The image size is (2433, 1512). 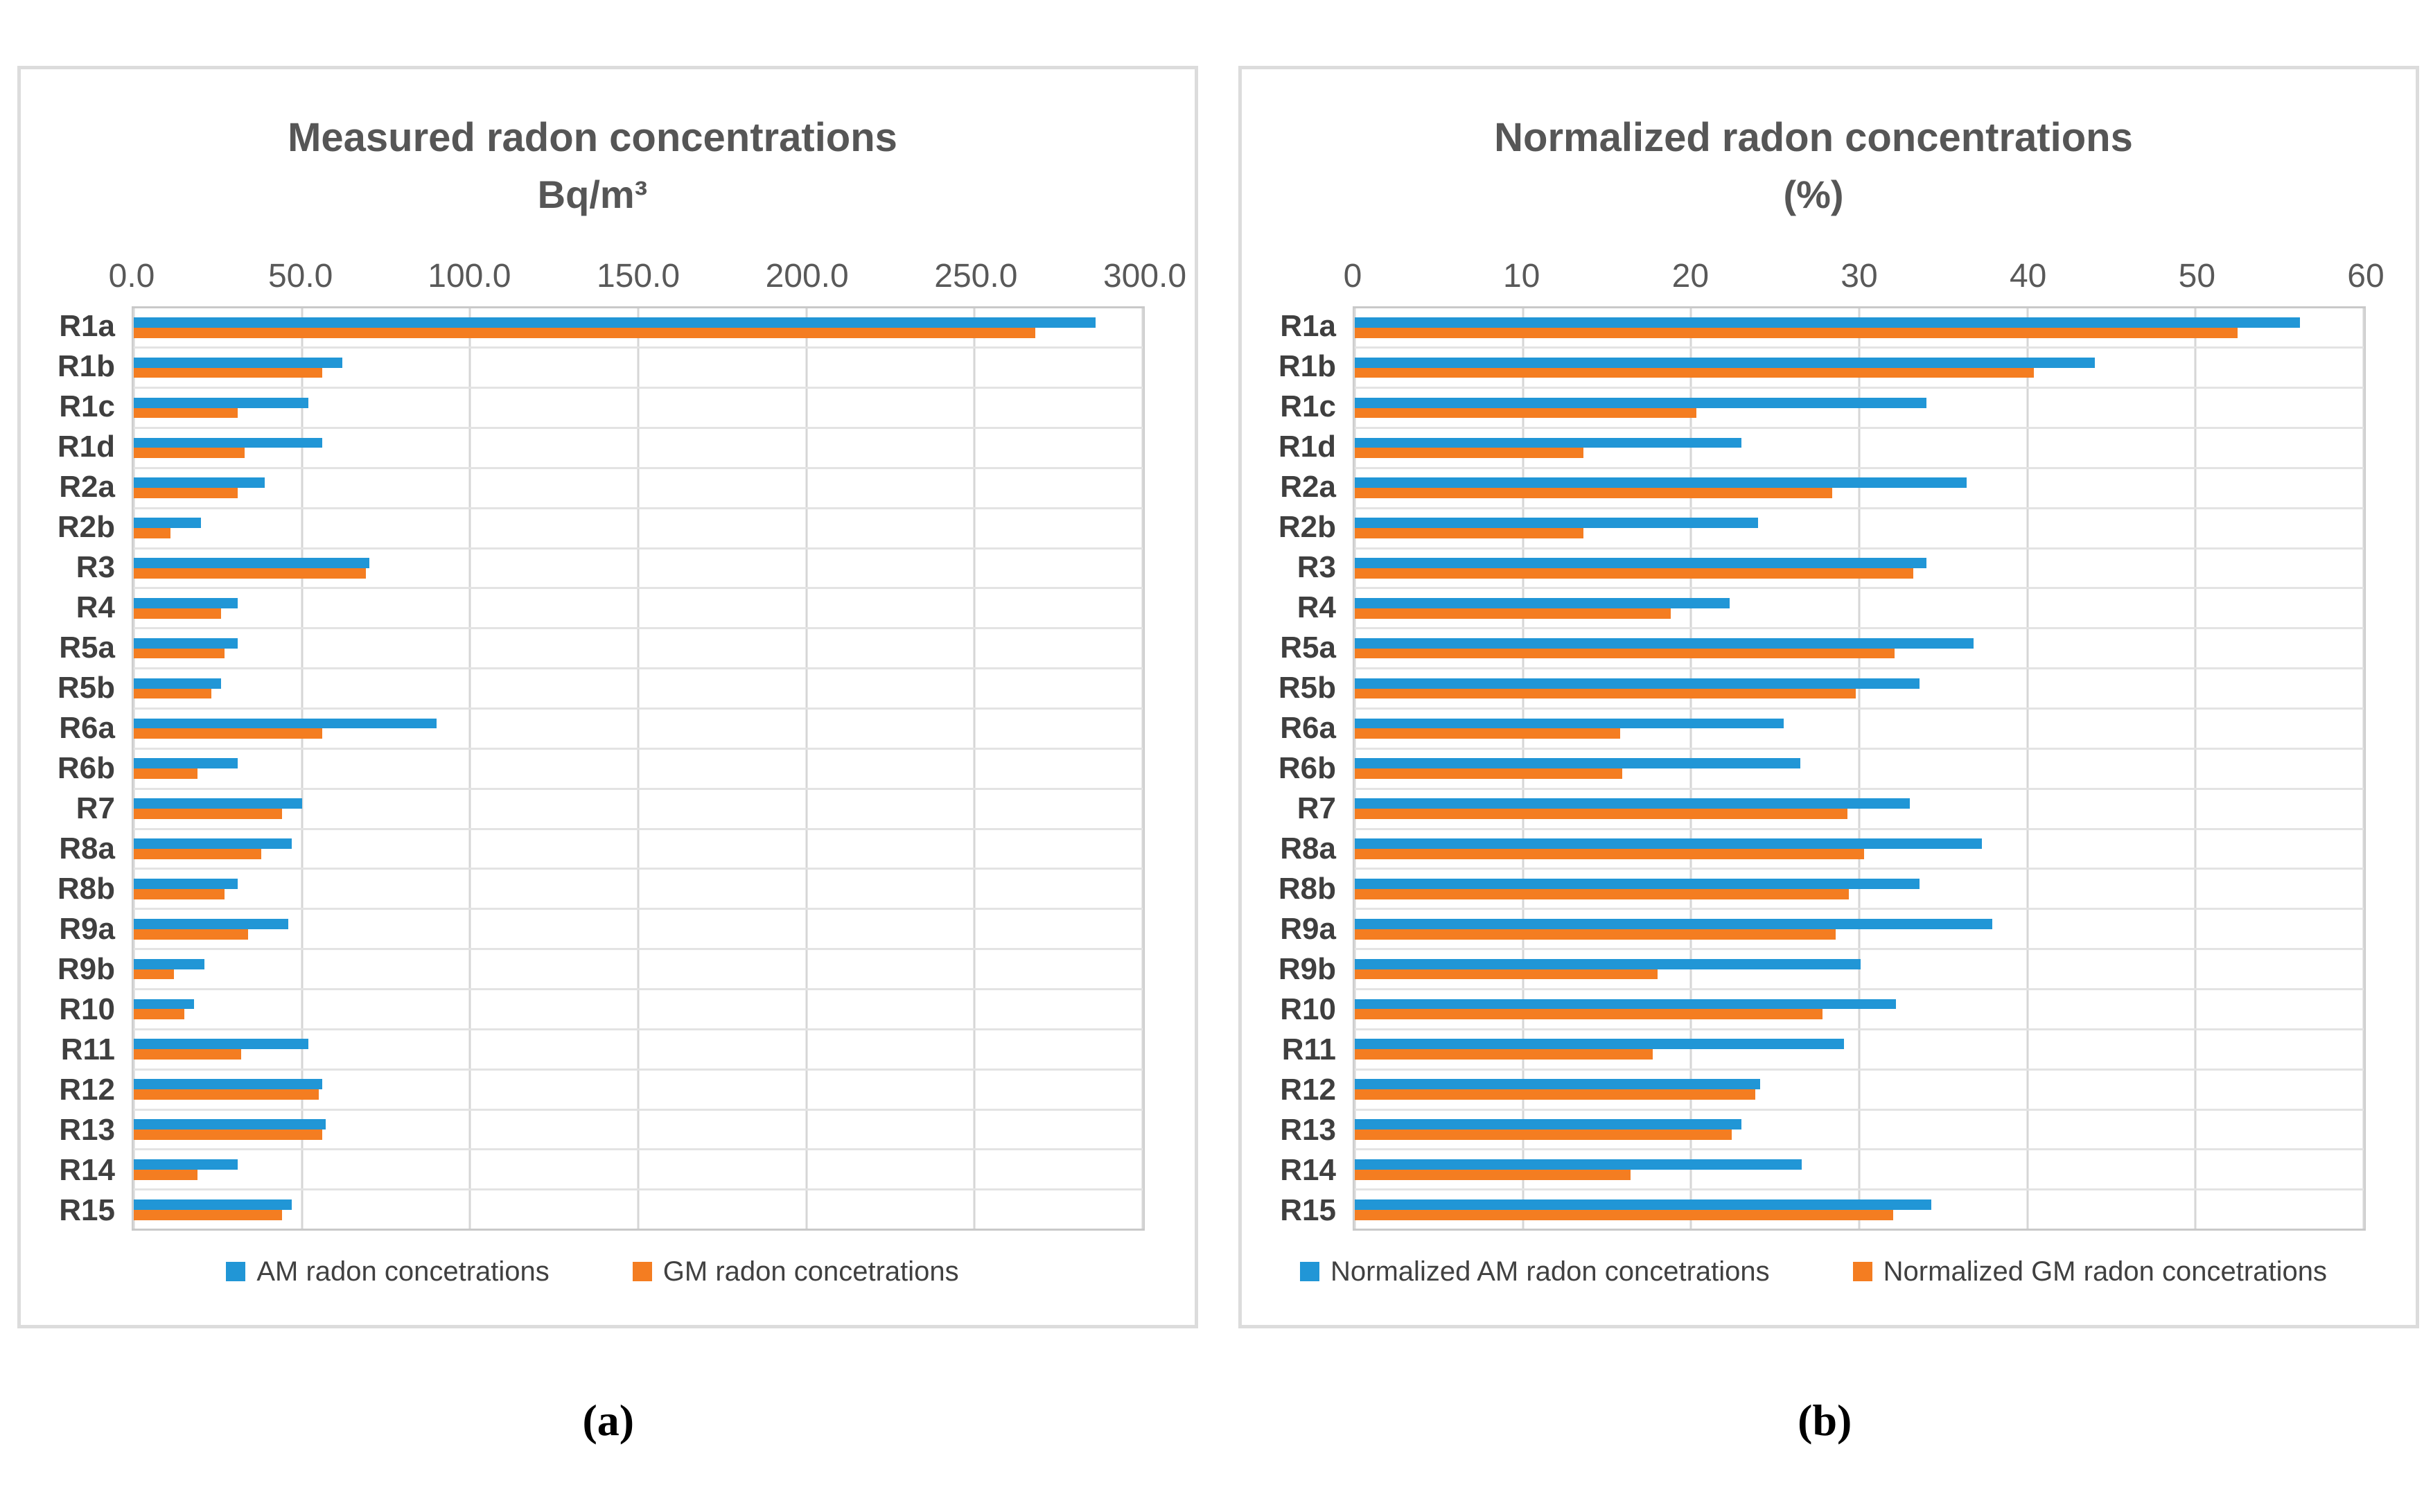 I want to click on x-tick-label: 50.0, so click(x=300, y=276).